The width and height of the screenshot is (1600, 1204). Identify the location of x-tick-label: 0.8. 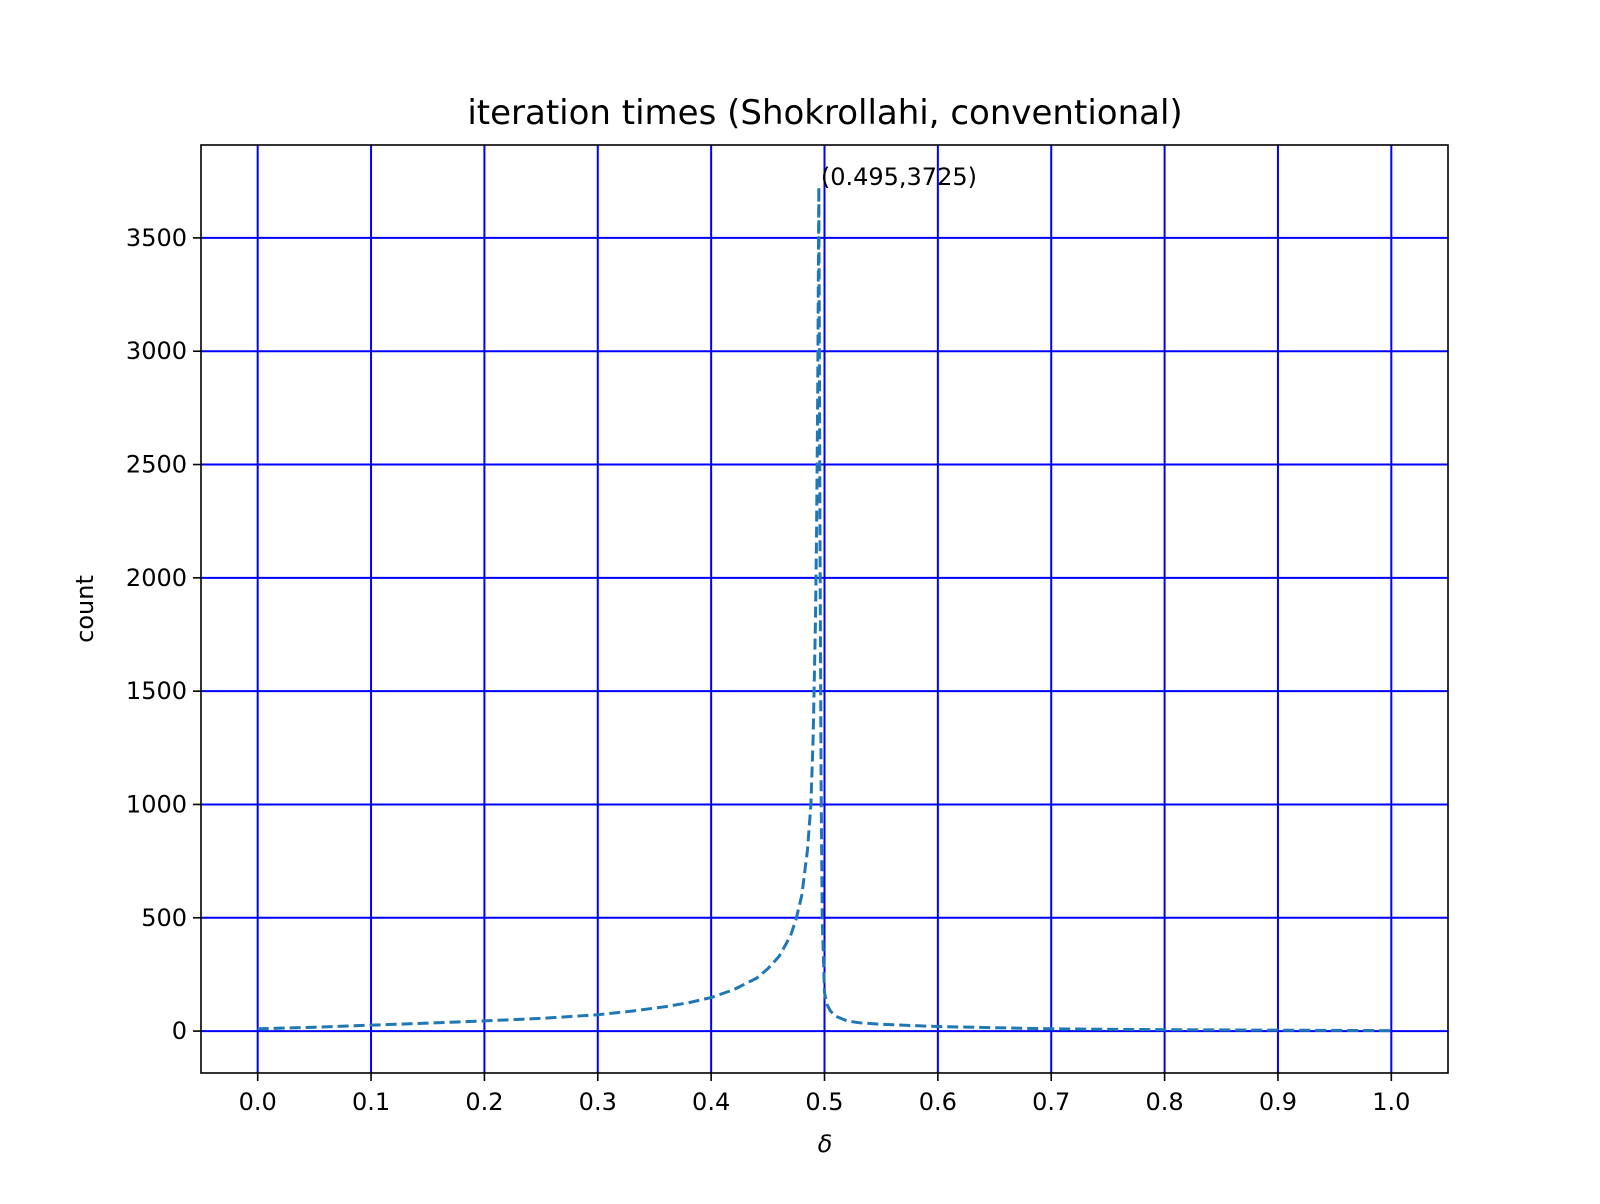
(1165, 1102).